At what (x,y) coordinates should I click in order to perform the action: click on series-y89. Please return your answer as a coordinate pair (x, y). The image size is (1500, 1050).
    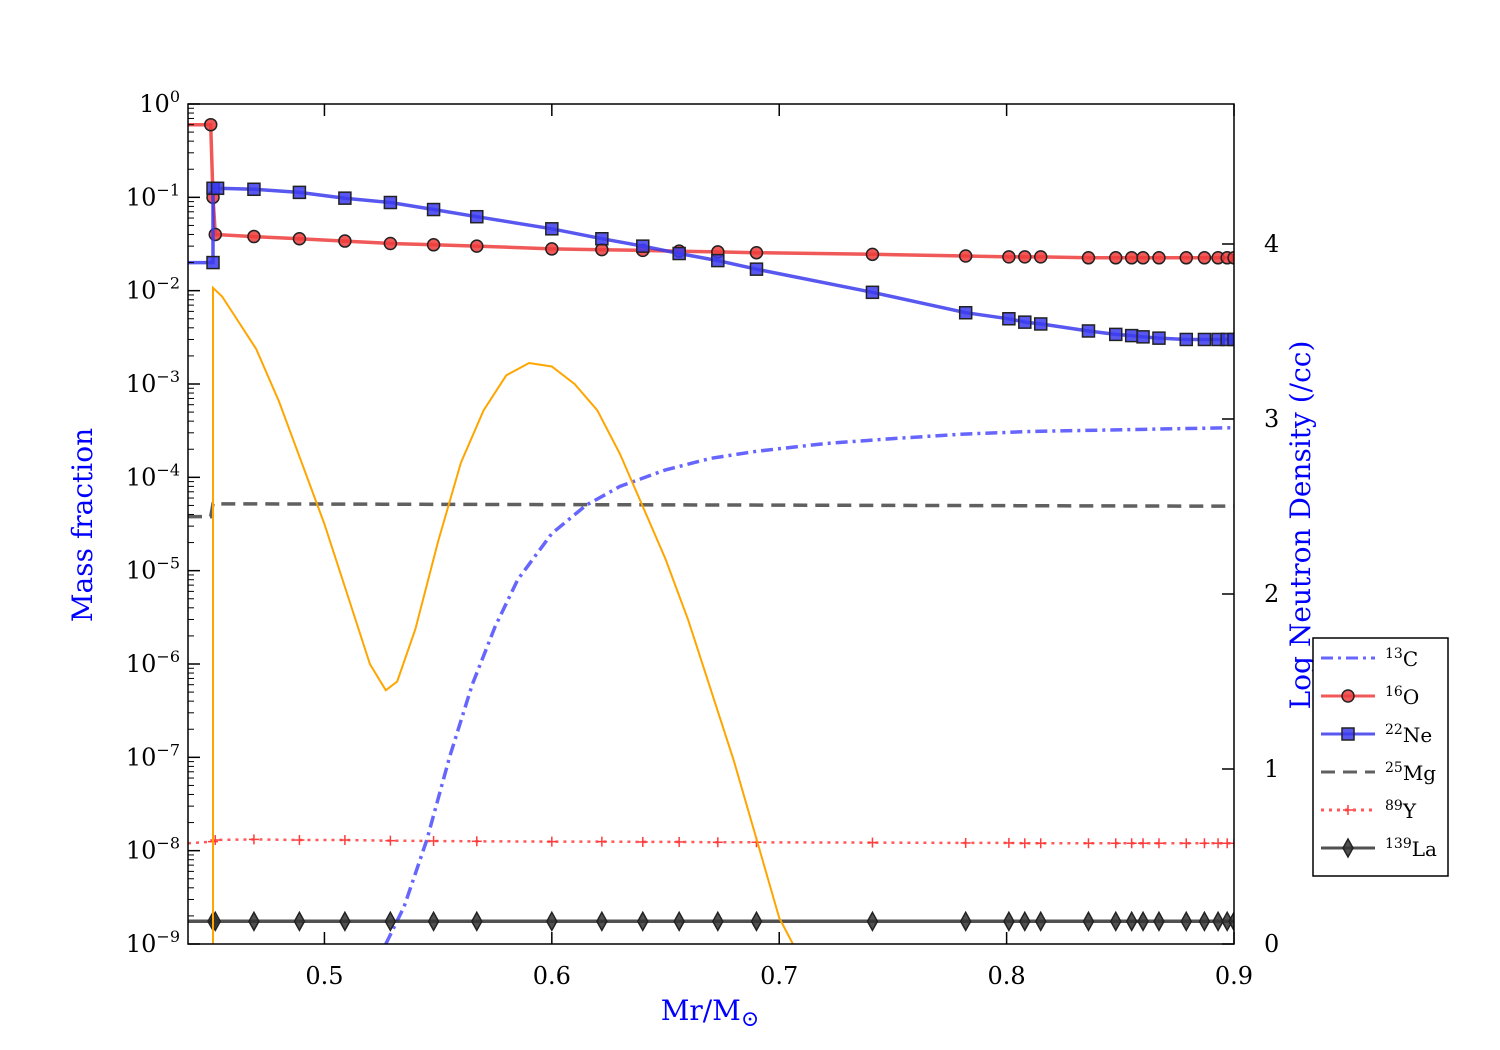
    Looking at the image, I should click on (711, 841).